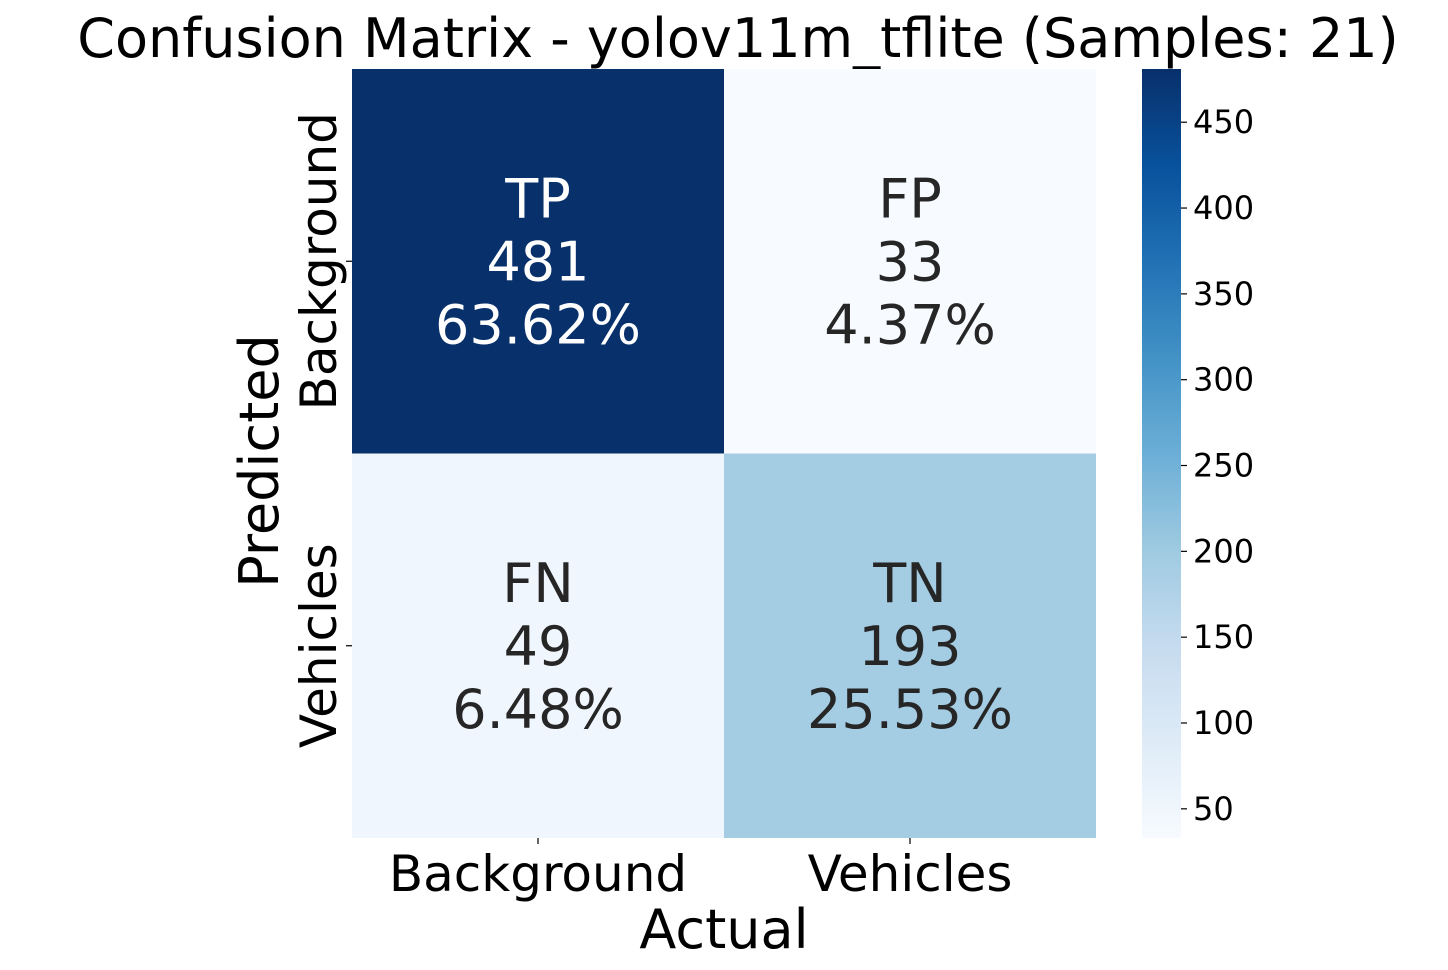  What do you see at coordinates (1223, 551) in the screenshot?
I see `colorbar-tick-label: 200` at bounding box center [1223, 551].